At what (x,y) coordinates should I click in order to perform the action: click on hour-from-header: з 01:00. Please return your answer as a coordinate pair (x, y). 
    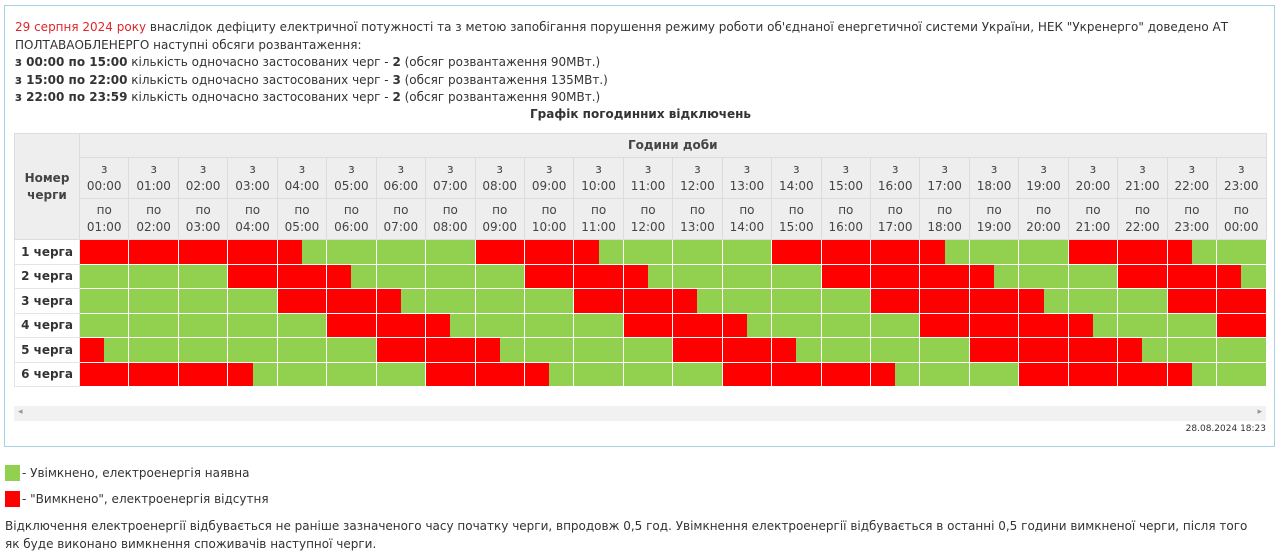
    Looking at the image, I should click on (153, 178).